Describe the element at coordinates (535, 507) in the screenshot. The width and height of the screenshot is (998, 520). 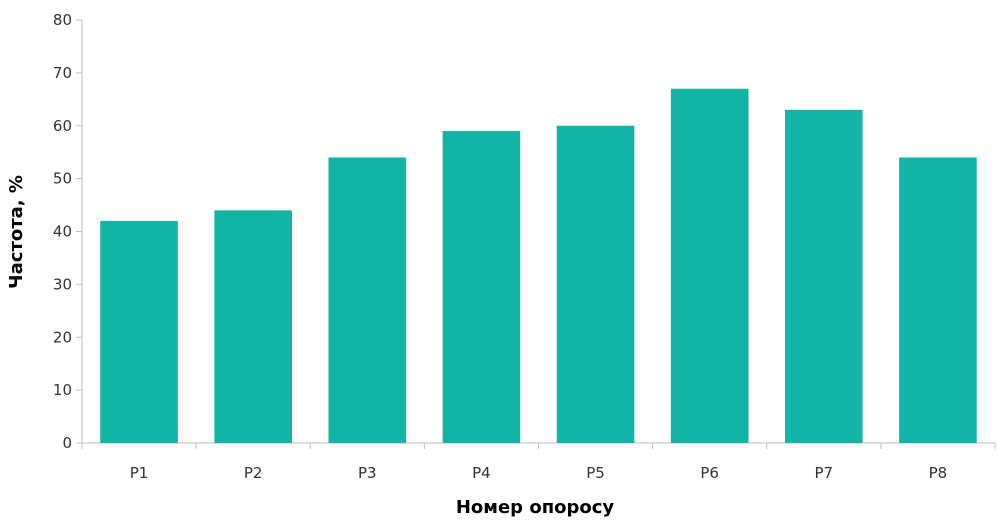
I see `x-axis-title: Номер опоросу` at that location.